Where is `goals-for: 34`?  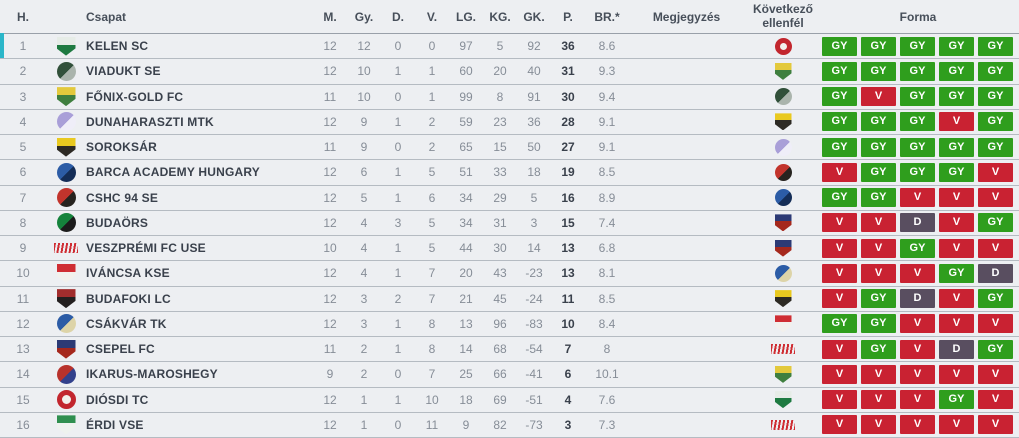
goals-for: 34 is located at coordinates (466, 222).